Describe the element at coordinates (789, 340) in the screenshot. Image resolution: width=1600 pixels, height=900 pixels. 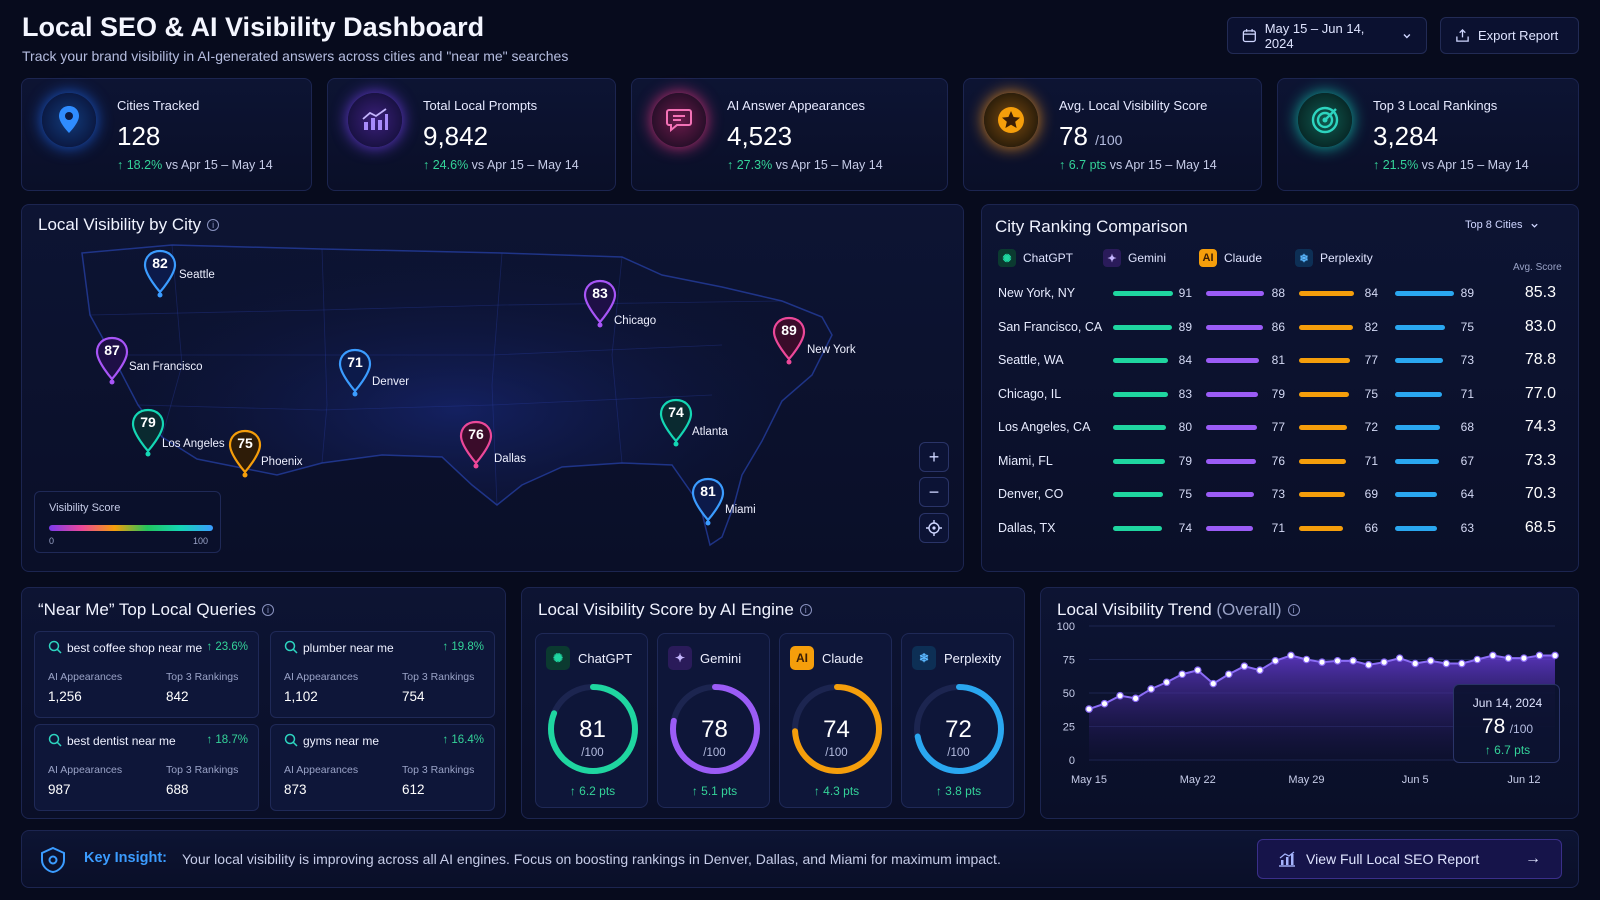
I see `map-pin-new-york: 89` at that location.